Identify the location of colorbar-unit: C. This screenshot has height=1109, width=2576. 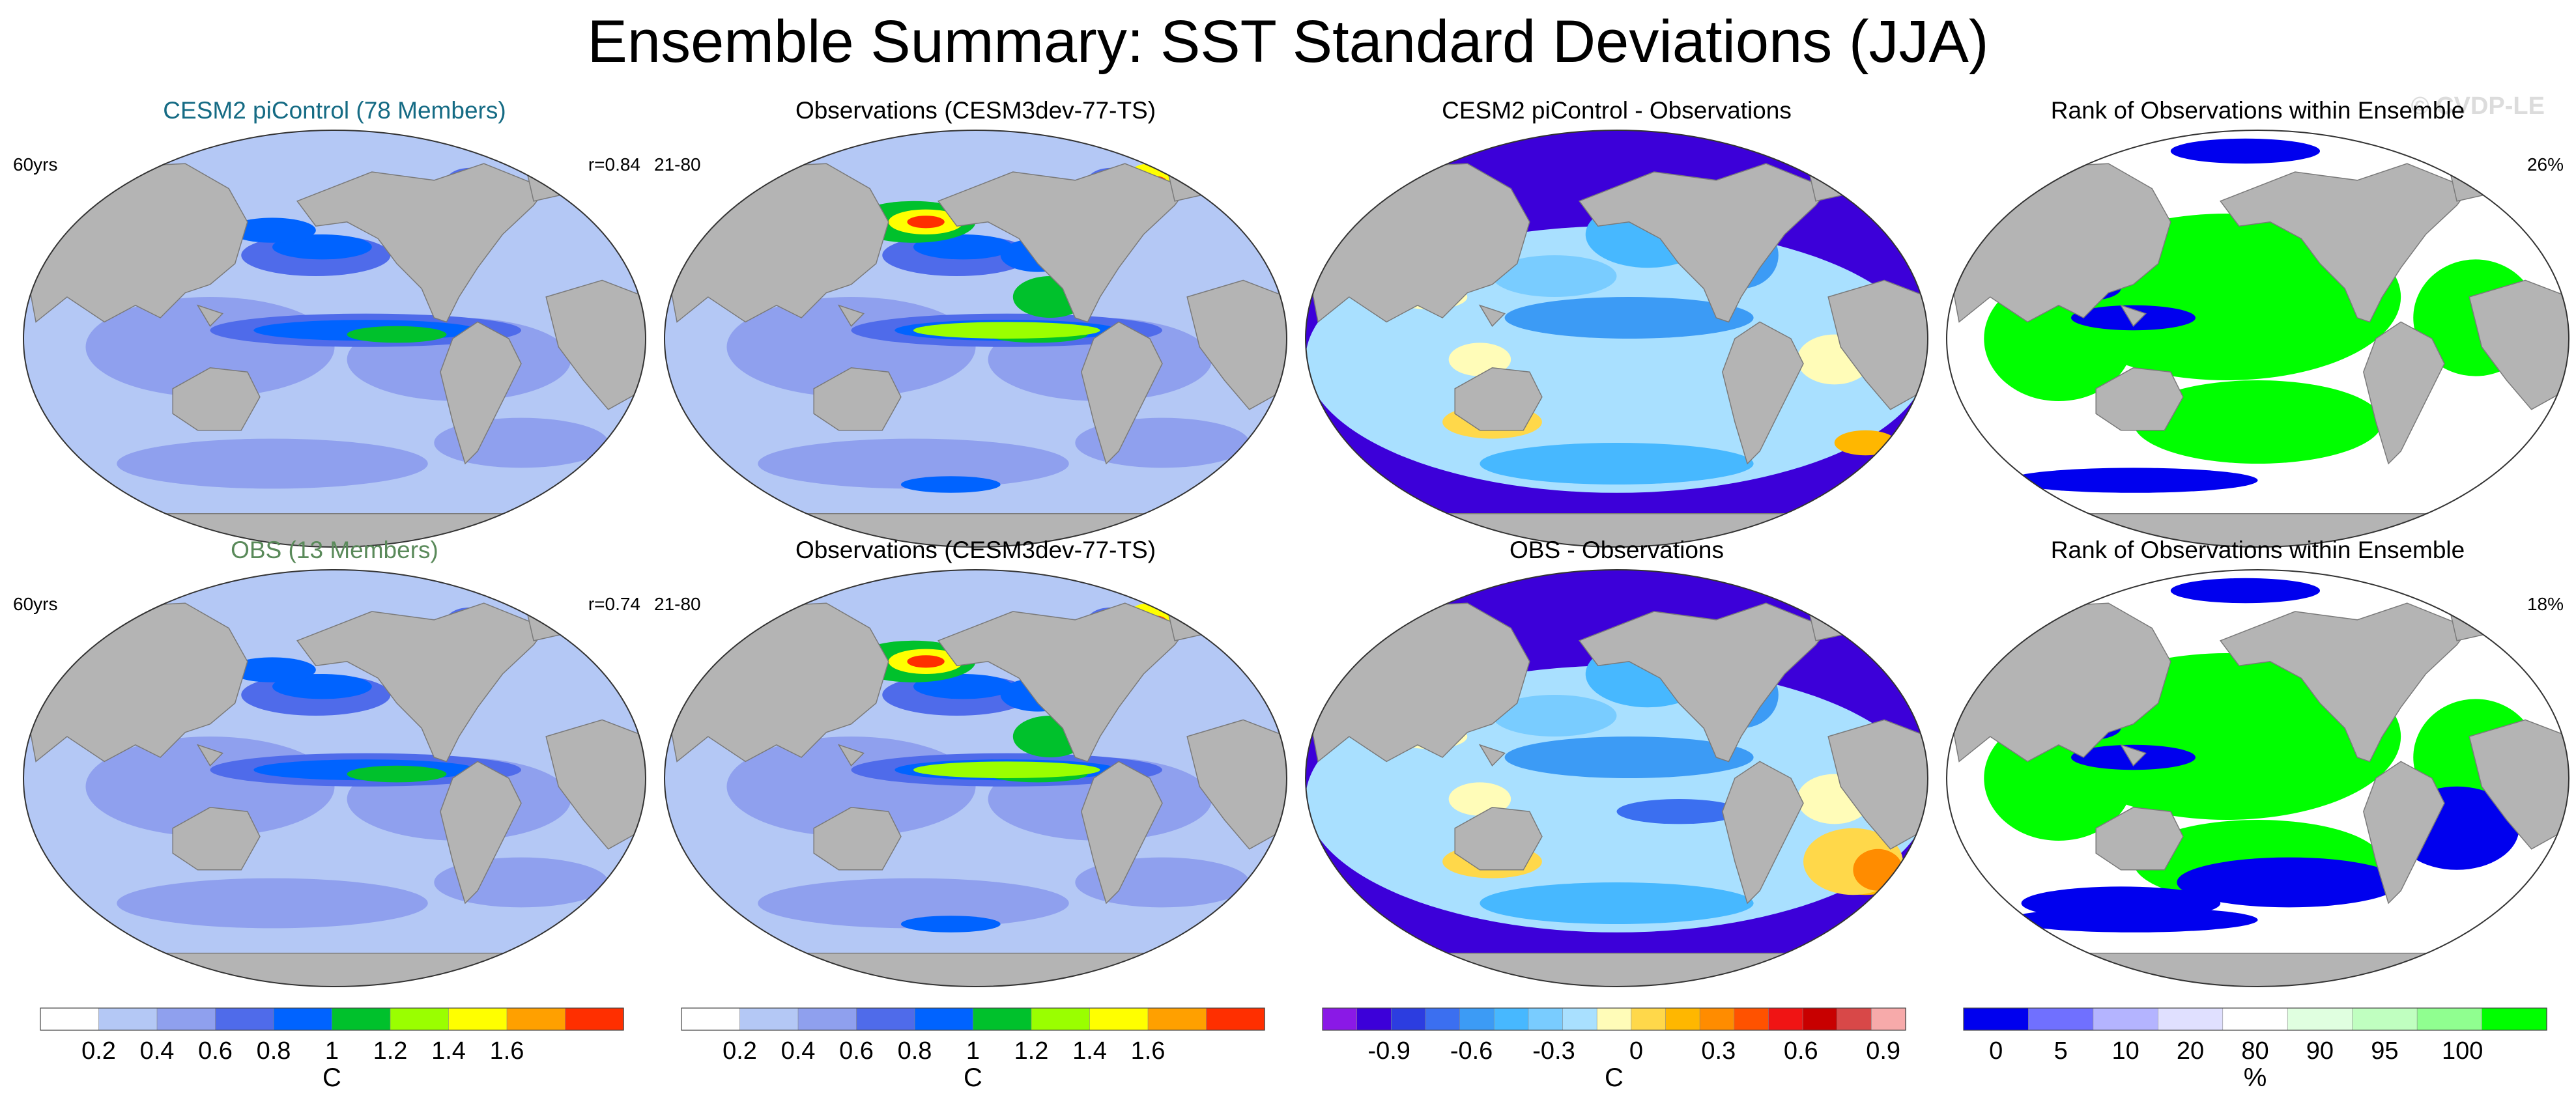
(331, 1078).